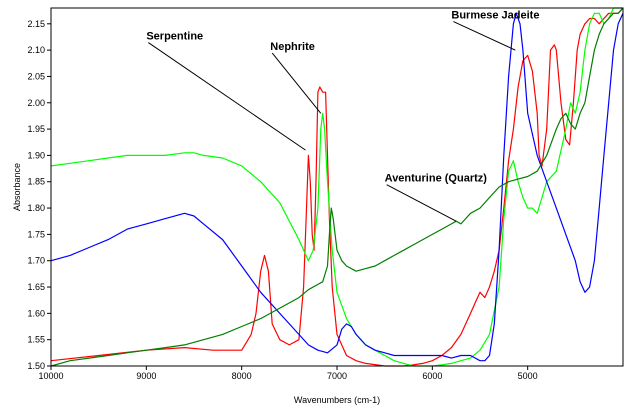 Image resolution: width=624 pixels, height=412 pixels. Describe the element at coordinates (36, 182) in the screenshot. I see `y-tick-label-7: 1.85` at that location.